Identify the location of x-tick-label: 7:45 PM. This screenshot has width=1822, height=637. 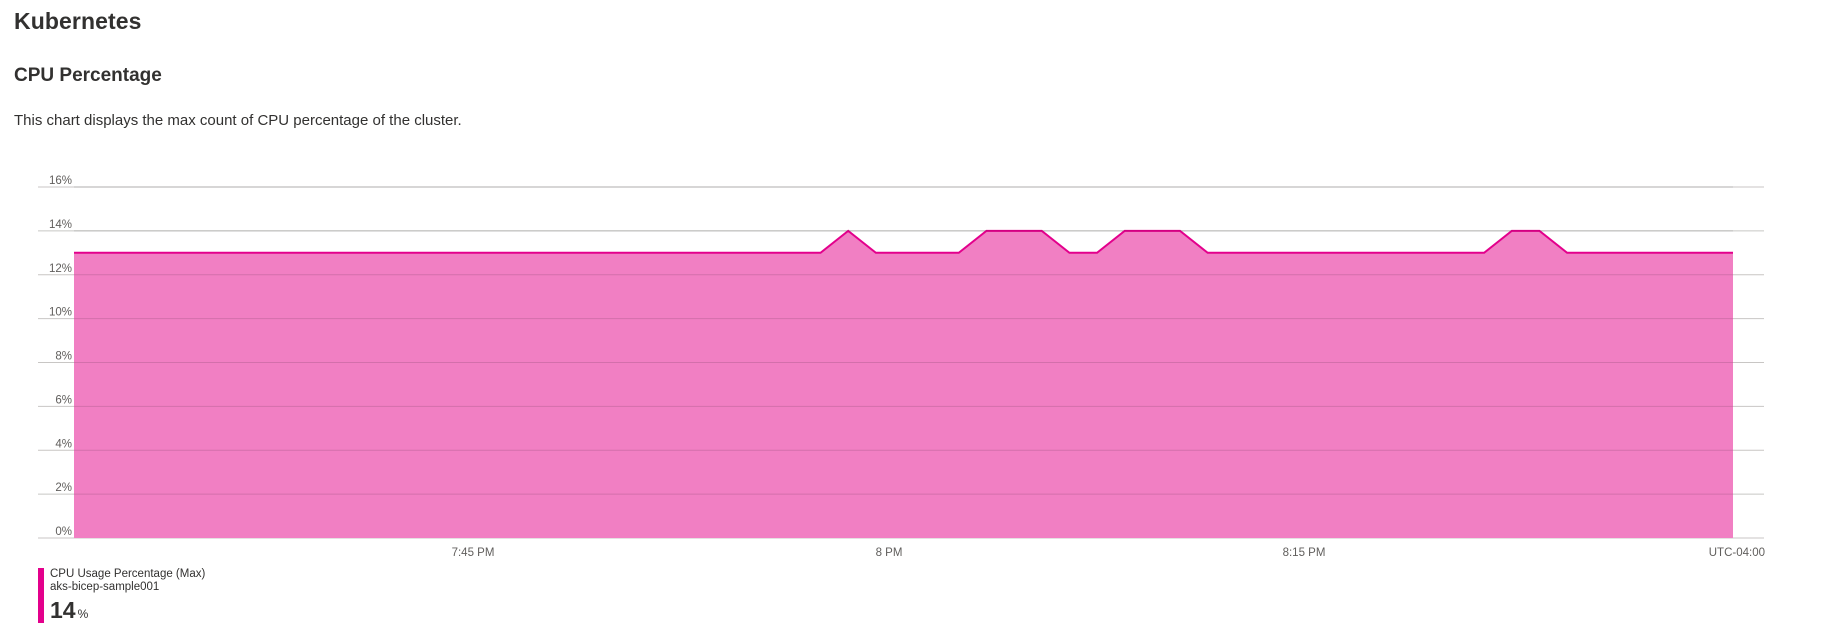
(473, 553).